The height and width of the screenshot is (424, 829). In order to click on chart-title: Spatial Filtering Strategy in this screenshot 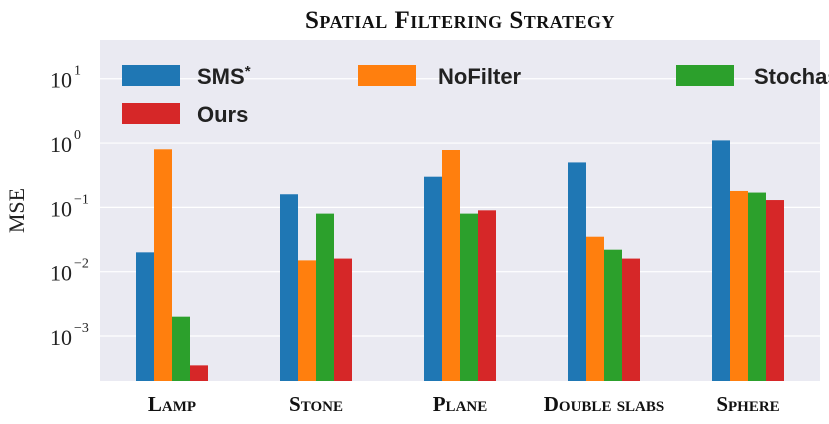, I will do `click(460, 20)`.